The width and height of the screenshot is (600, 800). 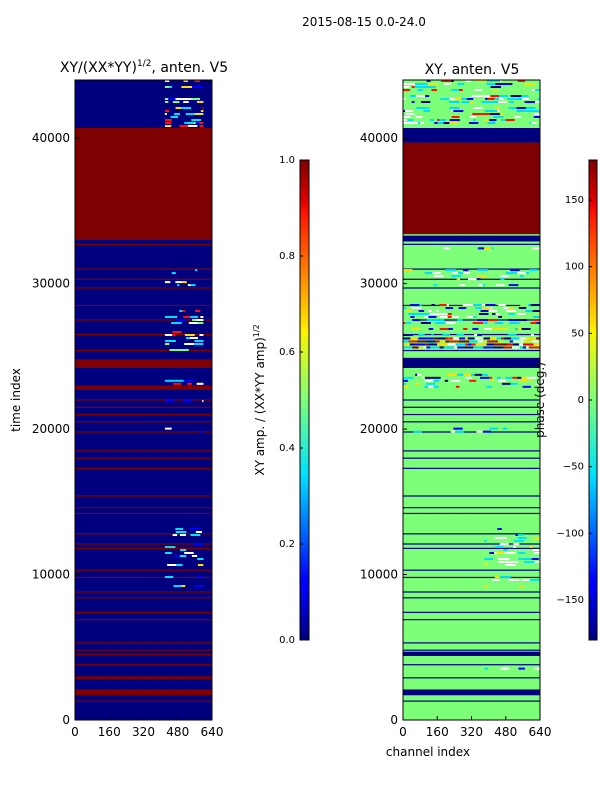 I want to click on right-x-tick-label: 0, so click(x=403, y=732).